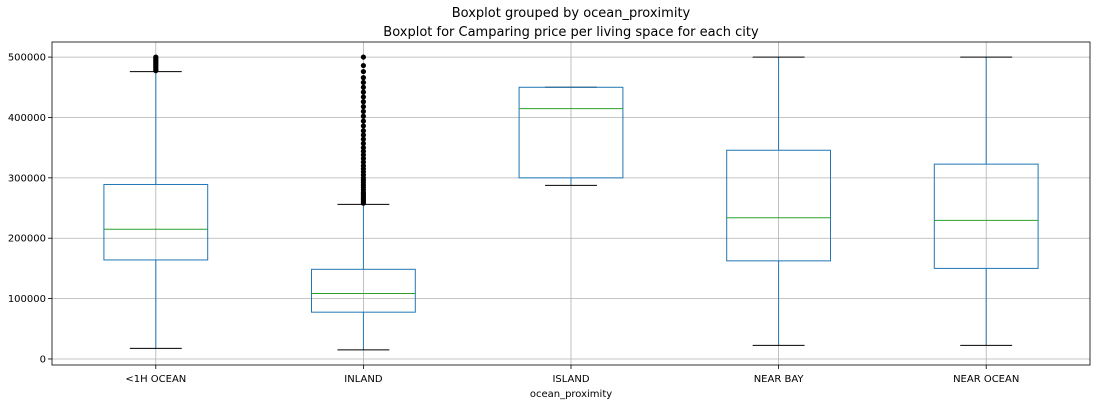 This screenshot has height=404, width=1096. What do you see at coordinates (27, 118) in the screenshot?
I see `y-tick-label: 400000` at bounding box center [27, 118].